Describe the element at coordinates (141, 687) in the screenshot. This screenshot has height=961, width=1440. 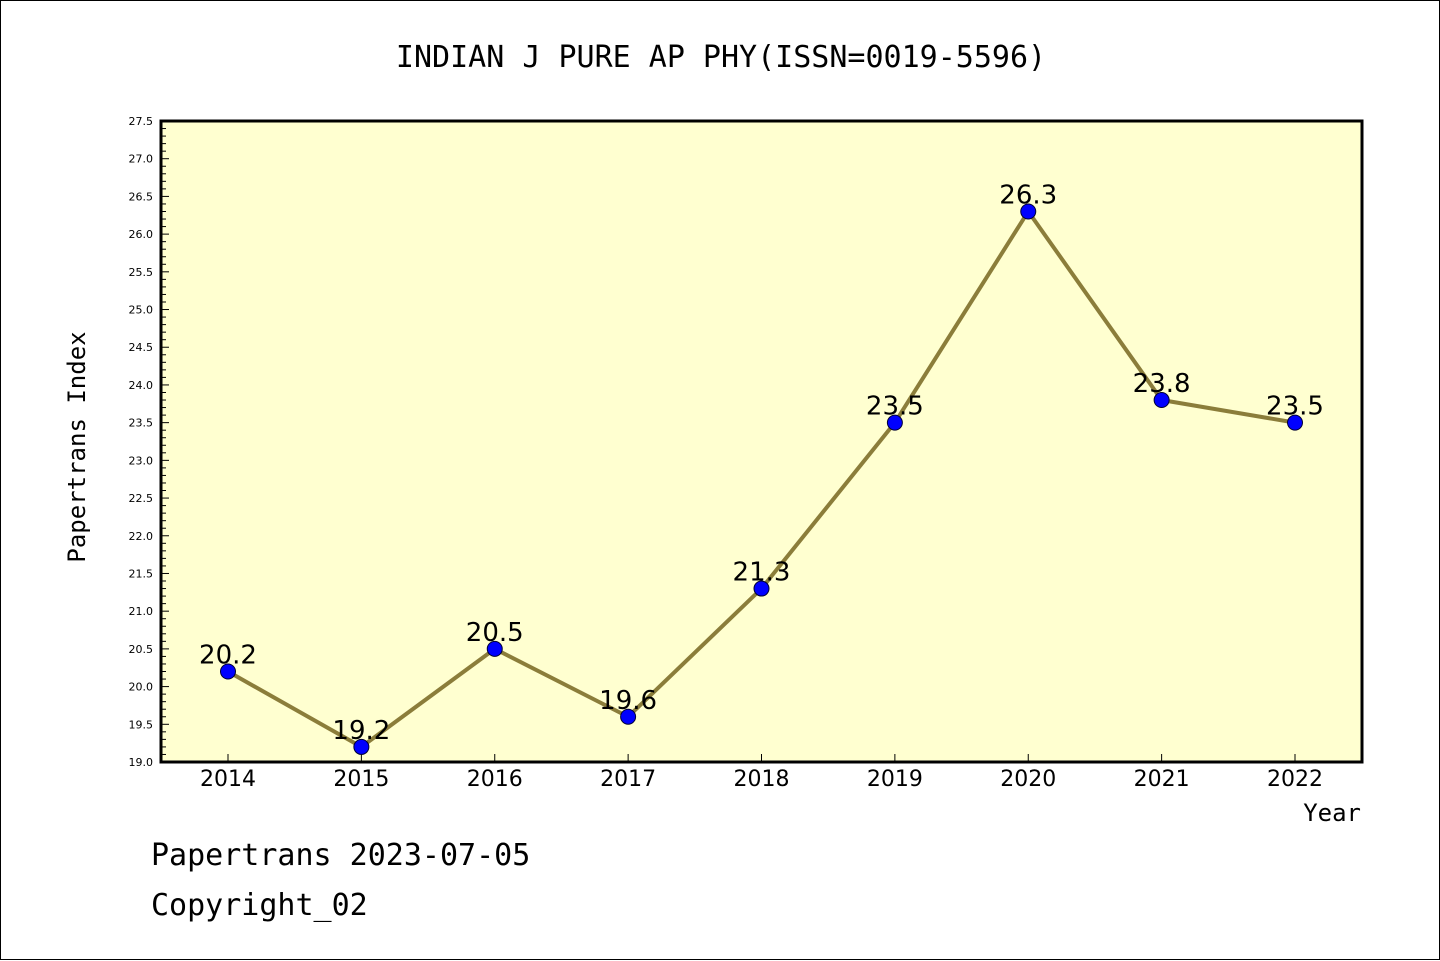
I see `y-tick-label: 20.0` at that location.